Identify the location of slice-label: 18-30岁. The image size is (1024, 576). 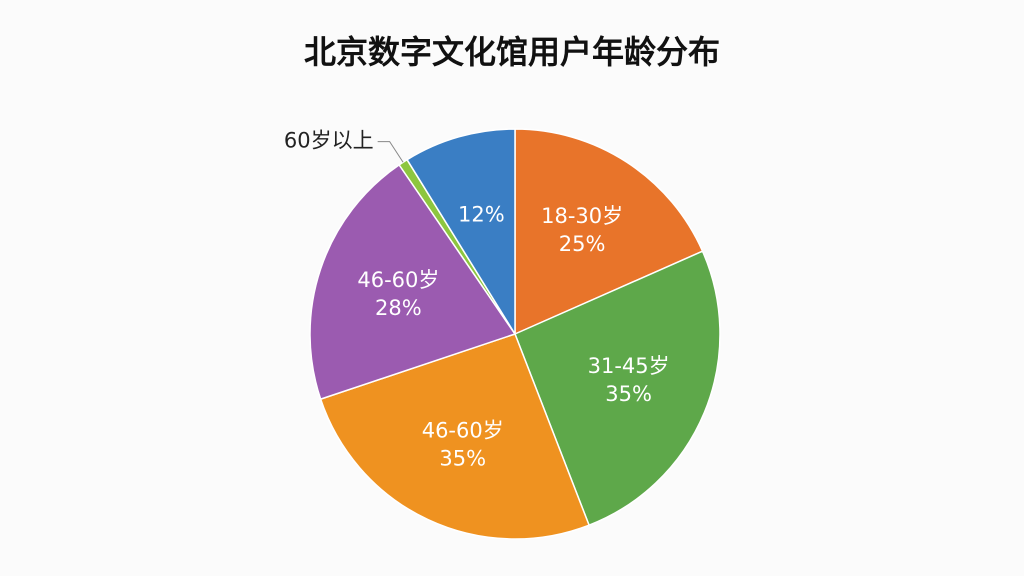
(582, 216).